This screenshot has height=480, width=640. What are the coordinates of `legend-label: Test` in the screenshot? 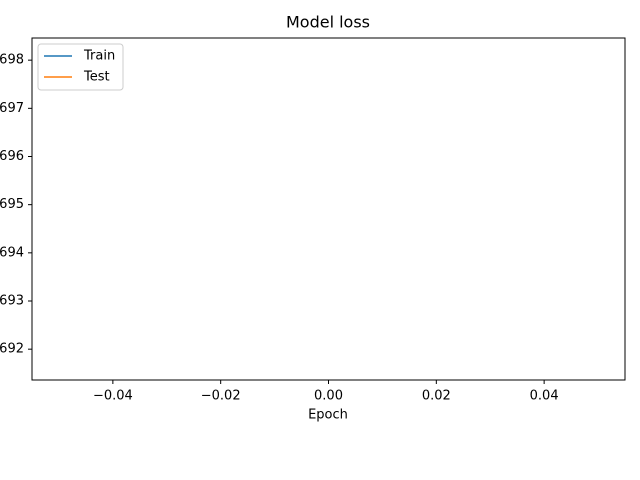 It's located at (96, 77).